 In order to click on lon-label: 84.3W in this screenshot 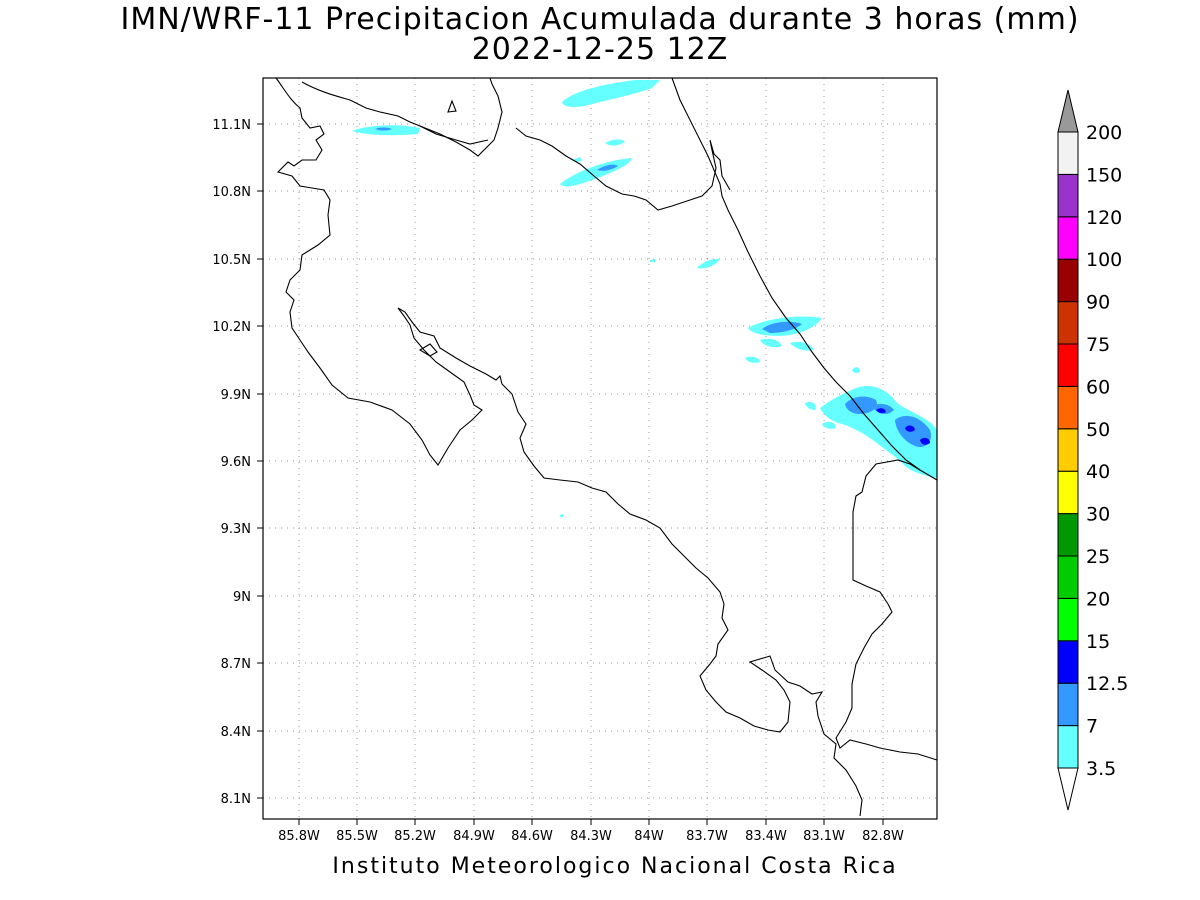, I will do `click(591, 836)`.